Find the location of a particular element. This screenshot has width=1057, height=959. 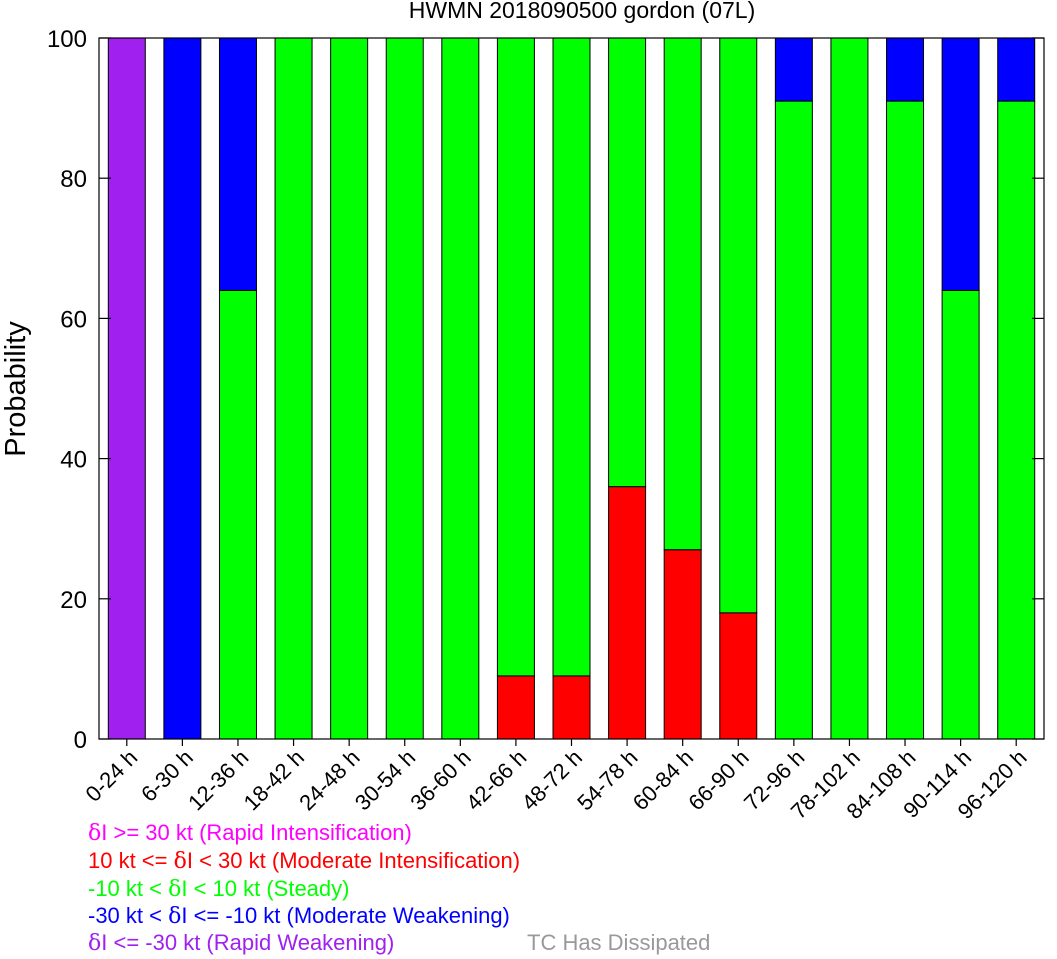

legend-item-steady: -10 kt < δI < 10 kt (Steady) is located at coordinates (218, 889).